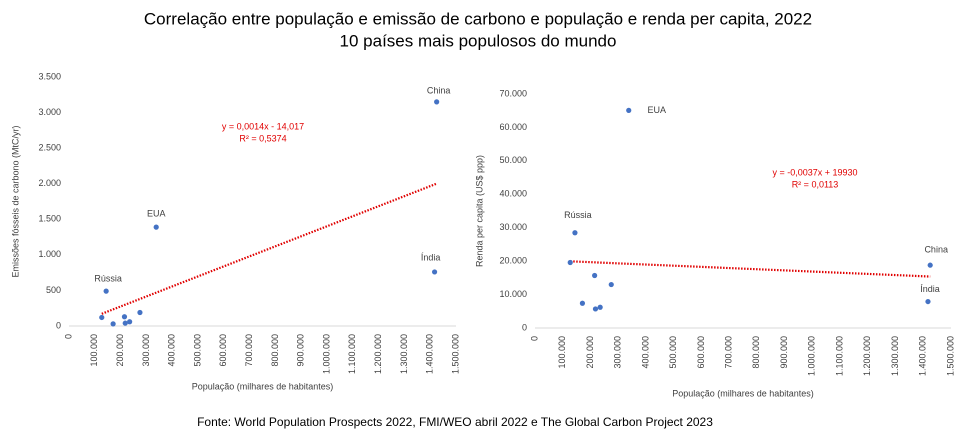  I want to click on y-tick-label: 20.000, so click(513, 261).